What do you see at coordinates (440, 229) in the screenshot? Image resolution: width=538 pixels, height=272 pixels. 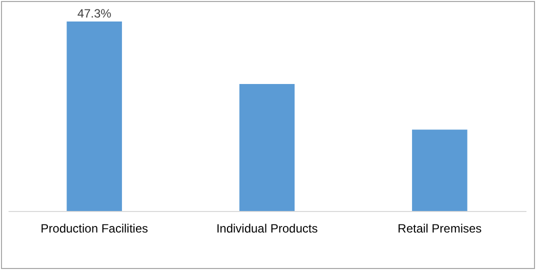 I see `x-tick-label: Retail Premises` at bounding box center [440, 229].